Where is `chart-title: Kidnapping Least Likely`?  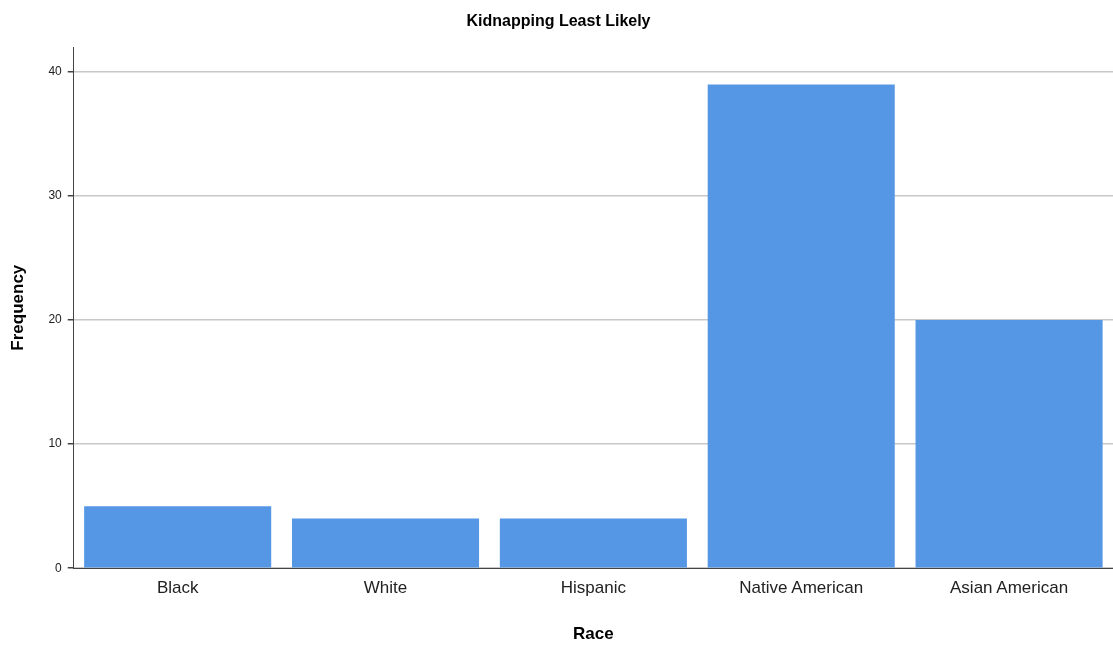 chart-title: Kidnapping Least Likely is located at coordinates (558, 21).